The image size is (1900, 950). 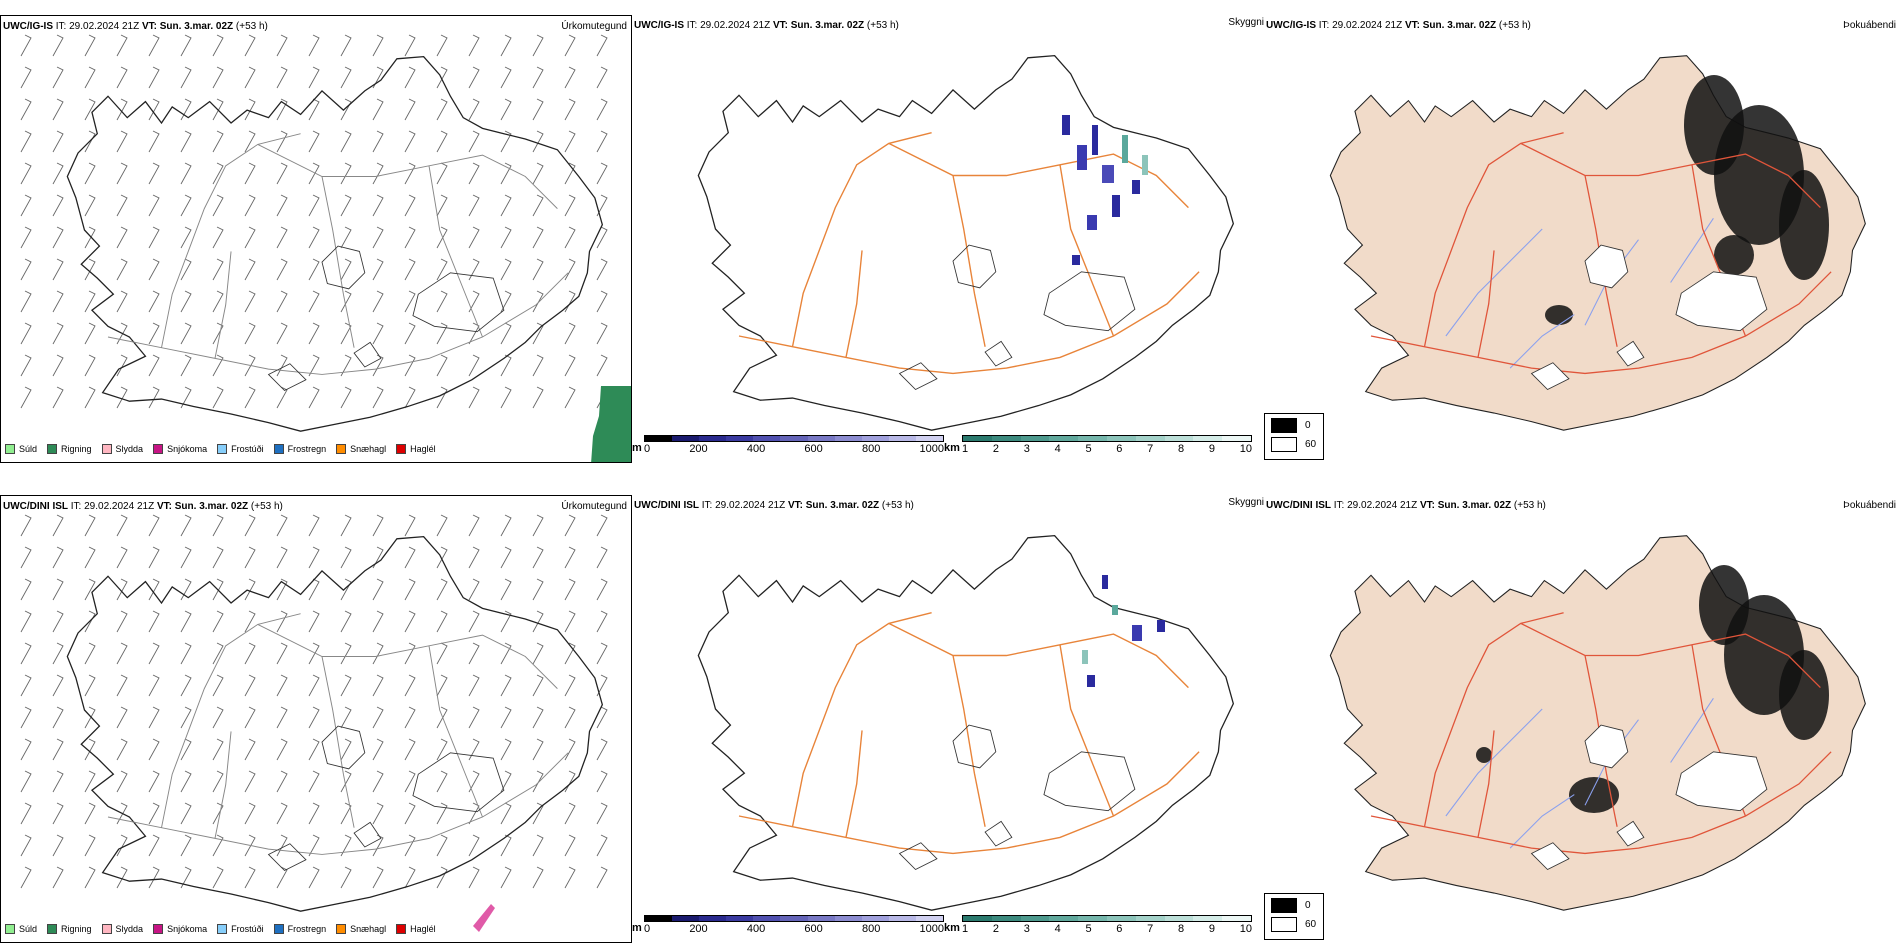 I want to click on colorbar-tick: 8, so click(x=1181, y=929).